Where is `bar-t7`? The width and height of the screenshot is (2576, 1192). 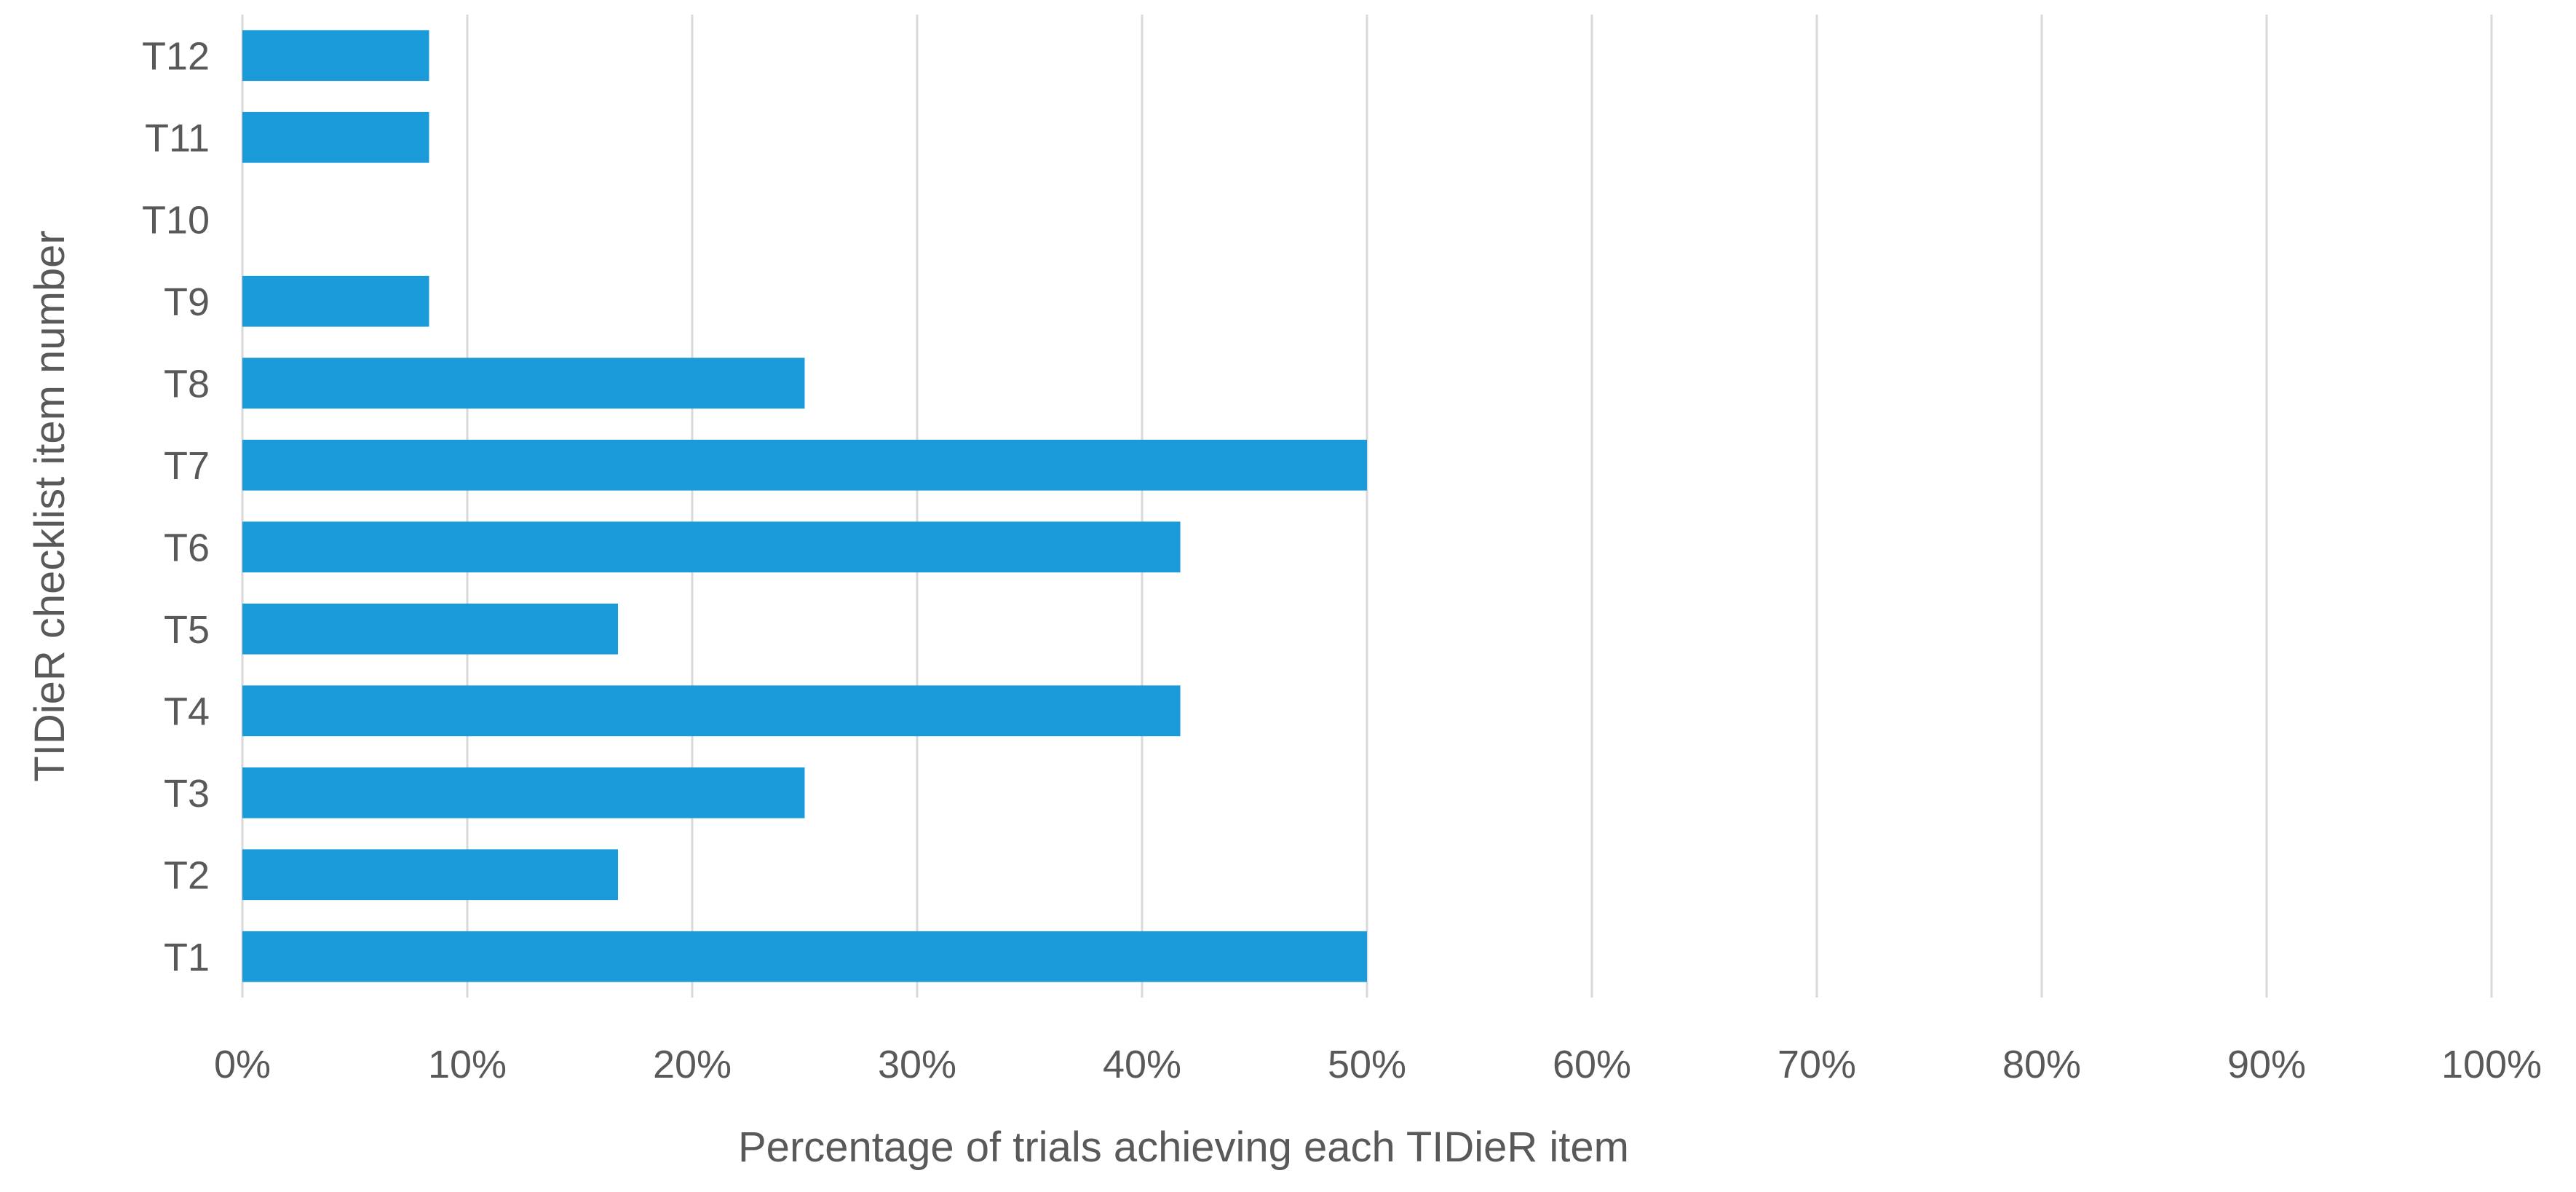
bar-t7 is located at coordinates (804, 465).